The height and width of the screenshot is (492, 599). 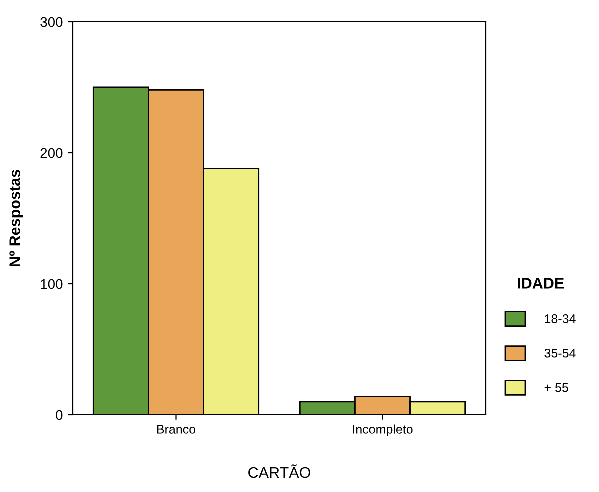 What do you see at coordinates (59, 415) in the screenshot?
I see `y-tick-label: 0` at bounding box center [59, 415].